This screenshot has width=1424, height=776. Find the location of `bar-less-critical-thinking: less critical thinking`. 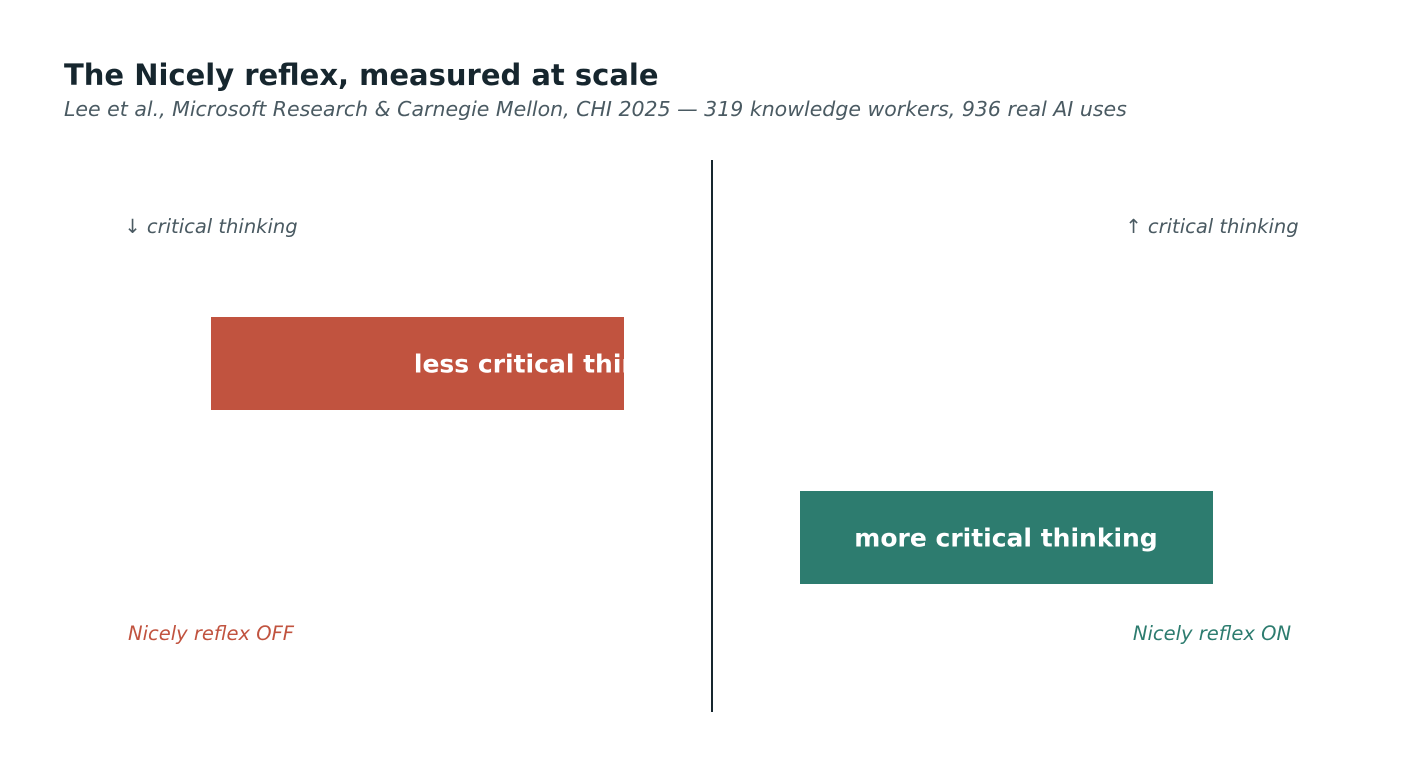

bar-less-critical-thinking: less critical thinking is located at coordinates (417, 363).